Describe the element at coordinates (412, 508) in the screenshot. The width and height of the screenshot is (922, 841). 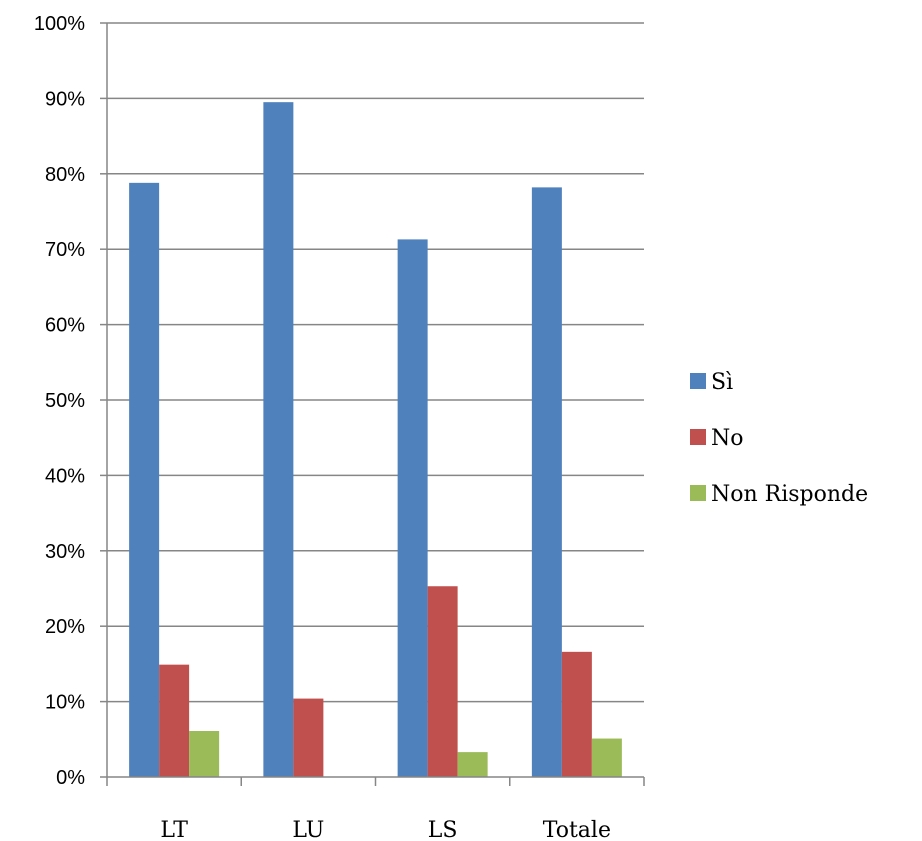
I see `bar-sì-ls` at that location.